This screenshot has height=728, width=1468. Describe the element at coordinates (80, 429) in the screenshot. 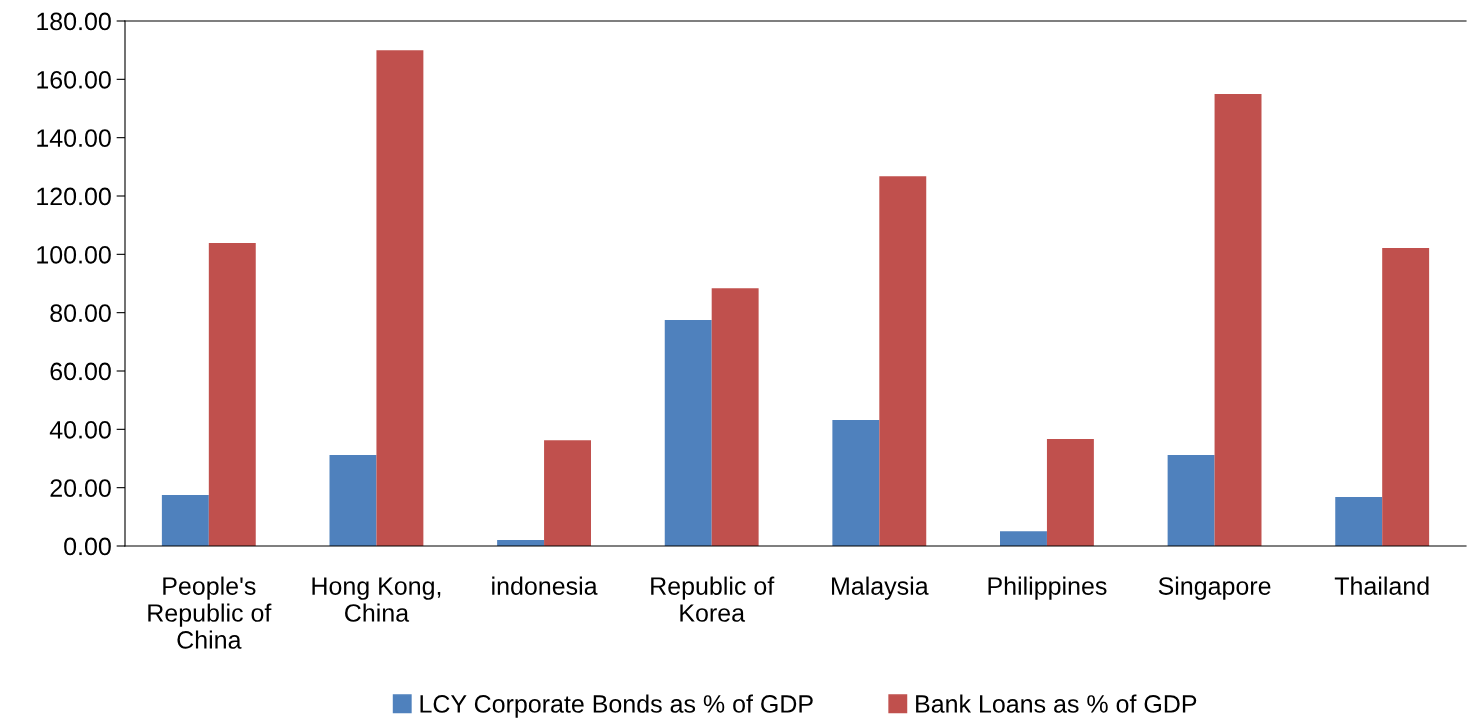

I see `y-tick-label: 40.00` at that location.